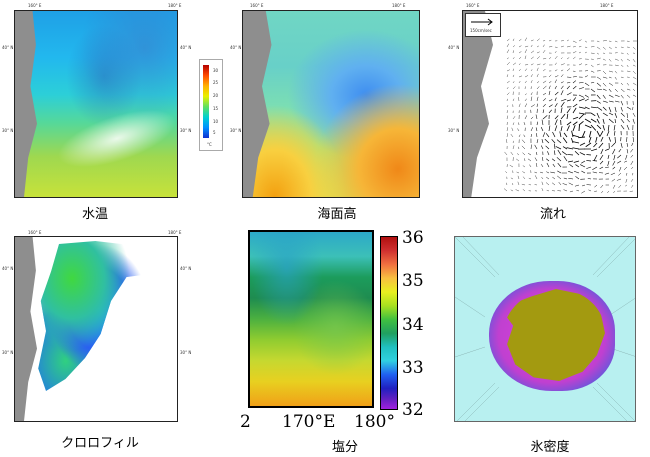 The width and height of the screenshot is (650, 457). What do you see at coordinates (186, 47) in the screenshot?
I see `tick-right-1: 40° N` at bounding box center [186, 47].